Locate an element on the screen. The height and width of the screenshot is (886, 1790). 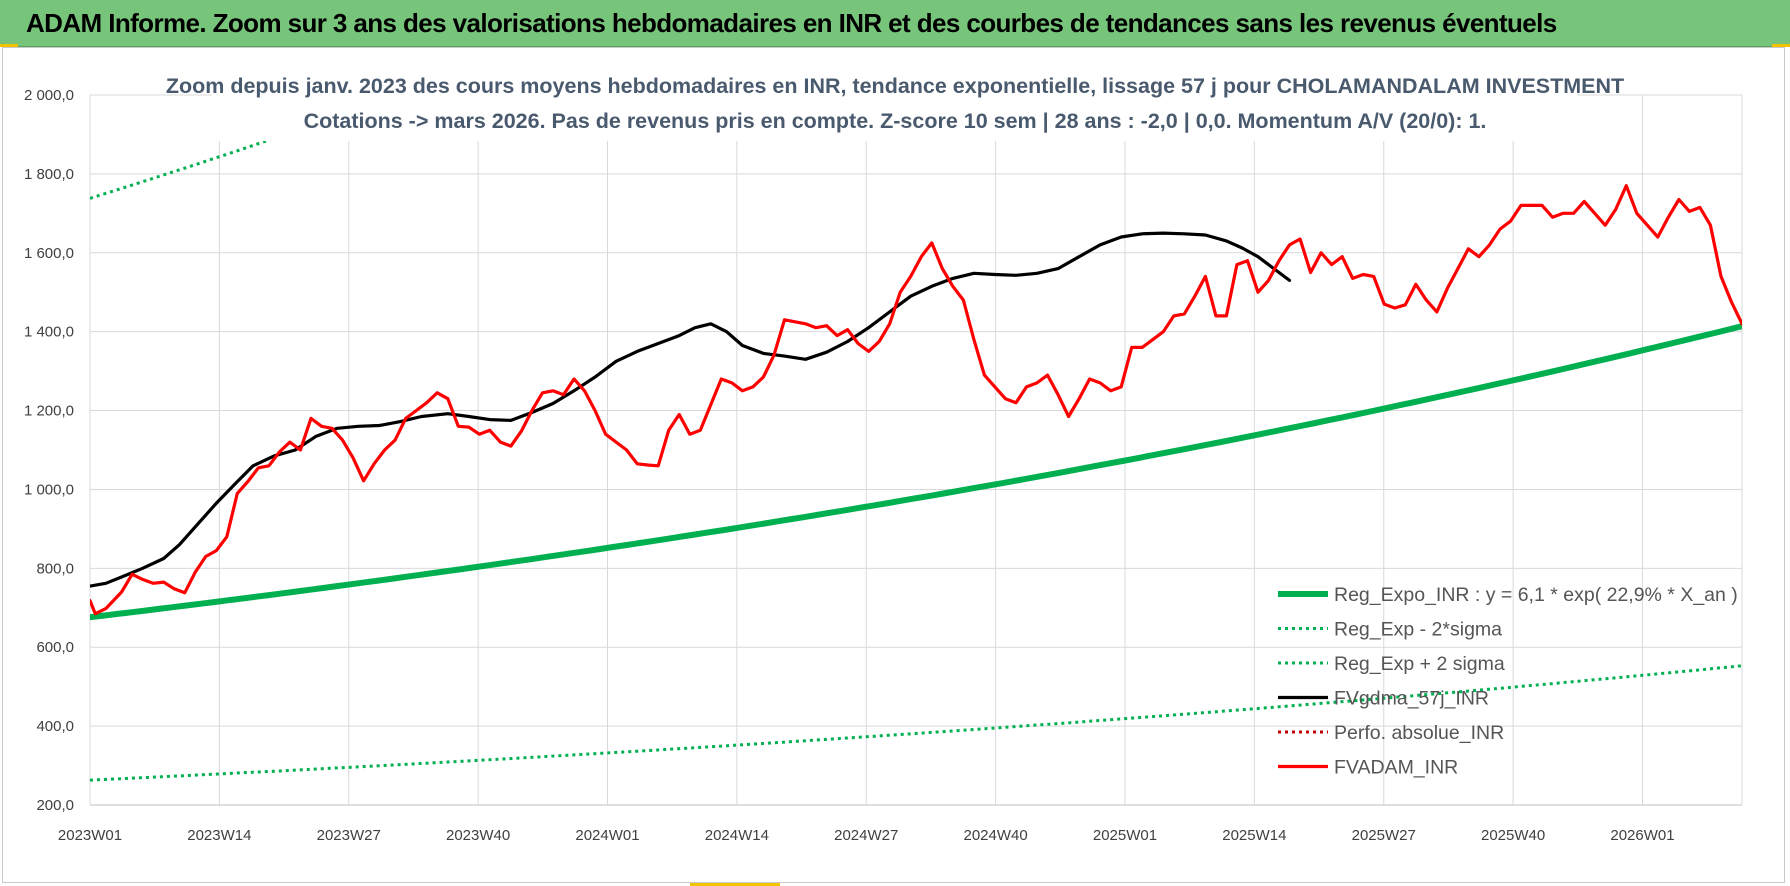
x-tick-label: 2025W27 is located at coordinates (1384, 835).